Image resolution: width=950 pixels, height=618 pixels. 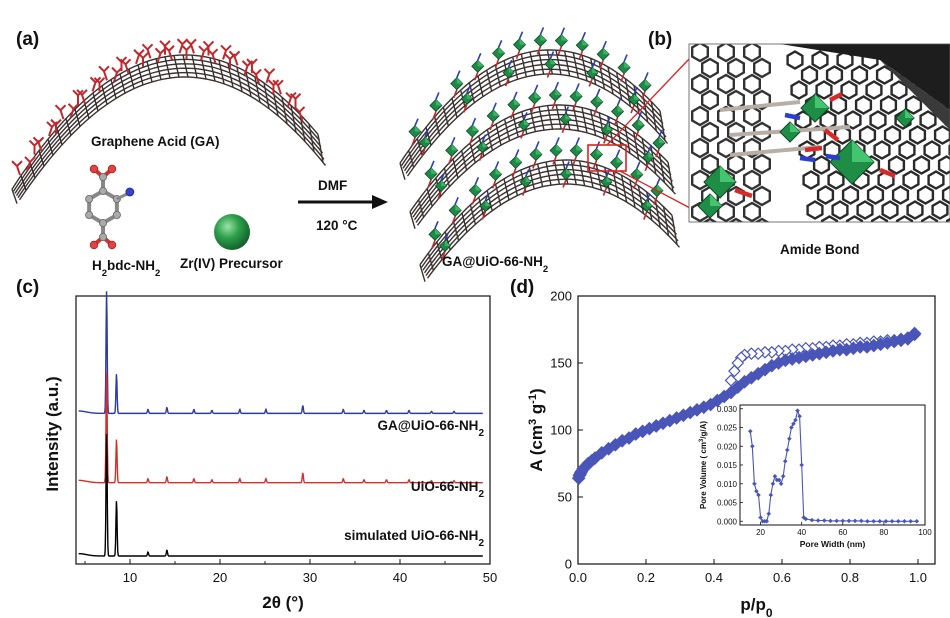 I want to click on isotherm-x-tick-label: 0.6, so click(x=782, y=577).